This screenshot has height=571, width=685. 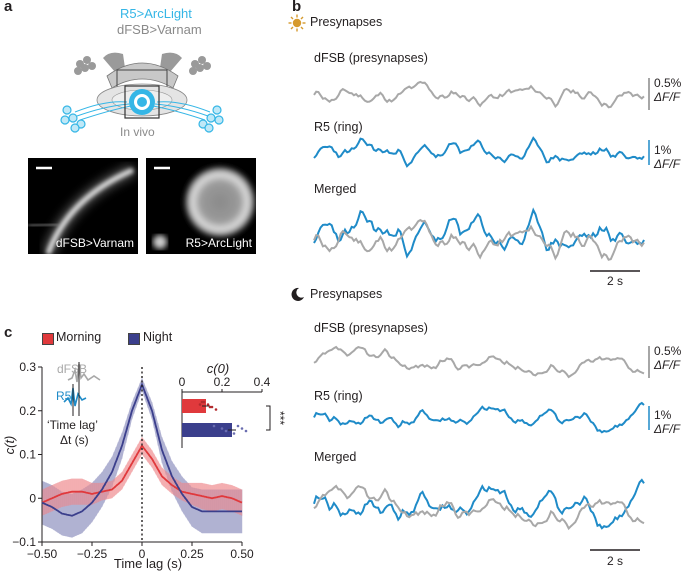 I want to click on night-mean-line, so click(x=141, y=449).